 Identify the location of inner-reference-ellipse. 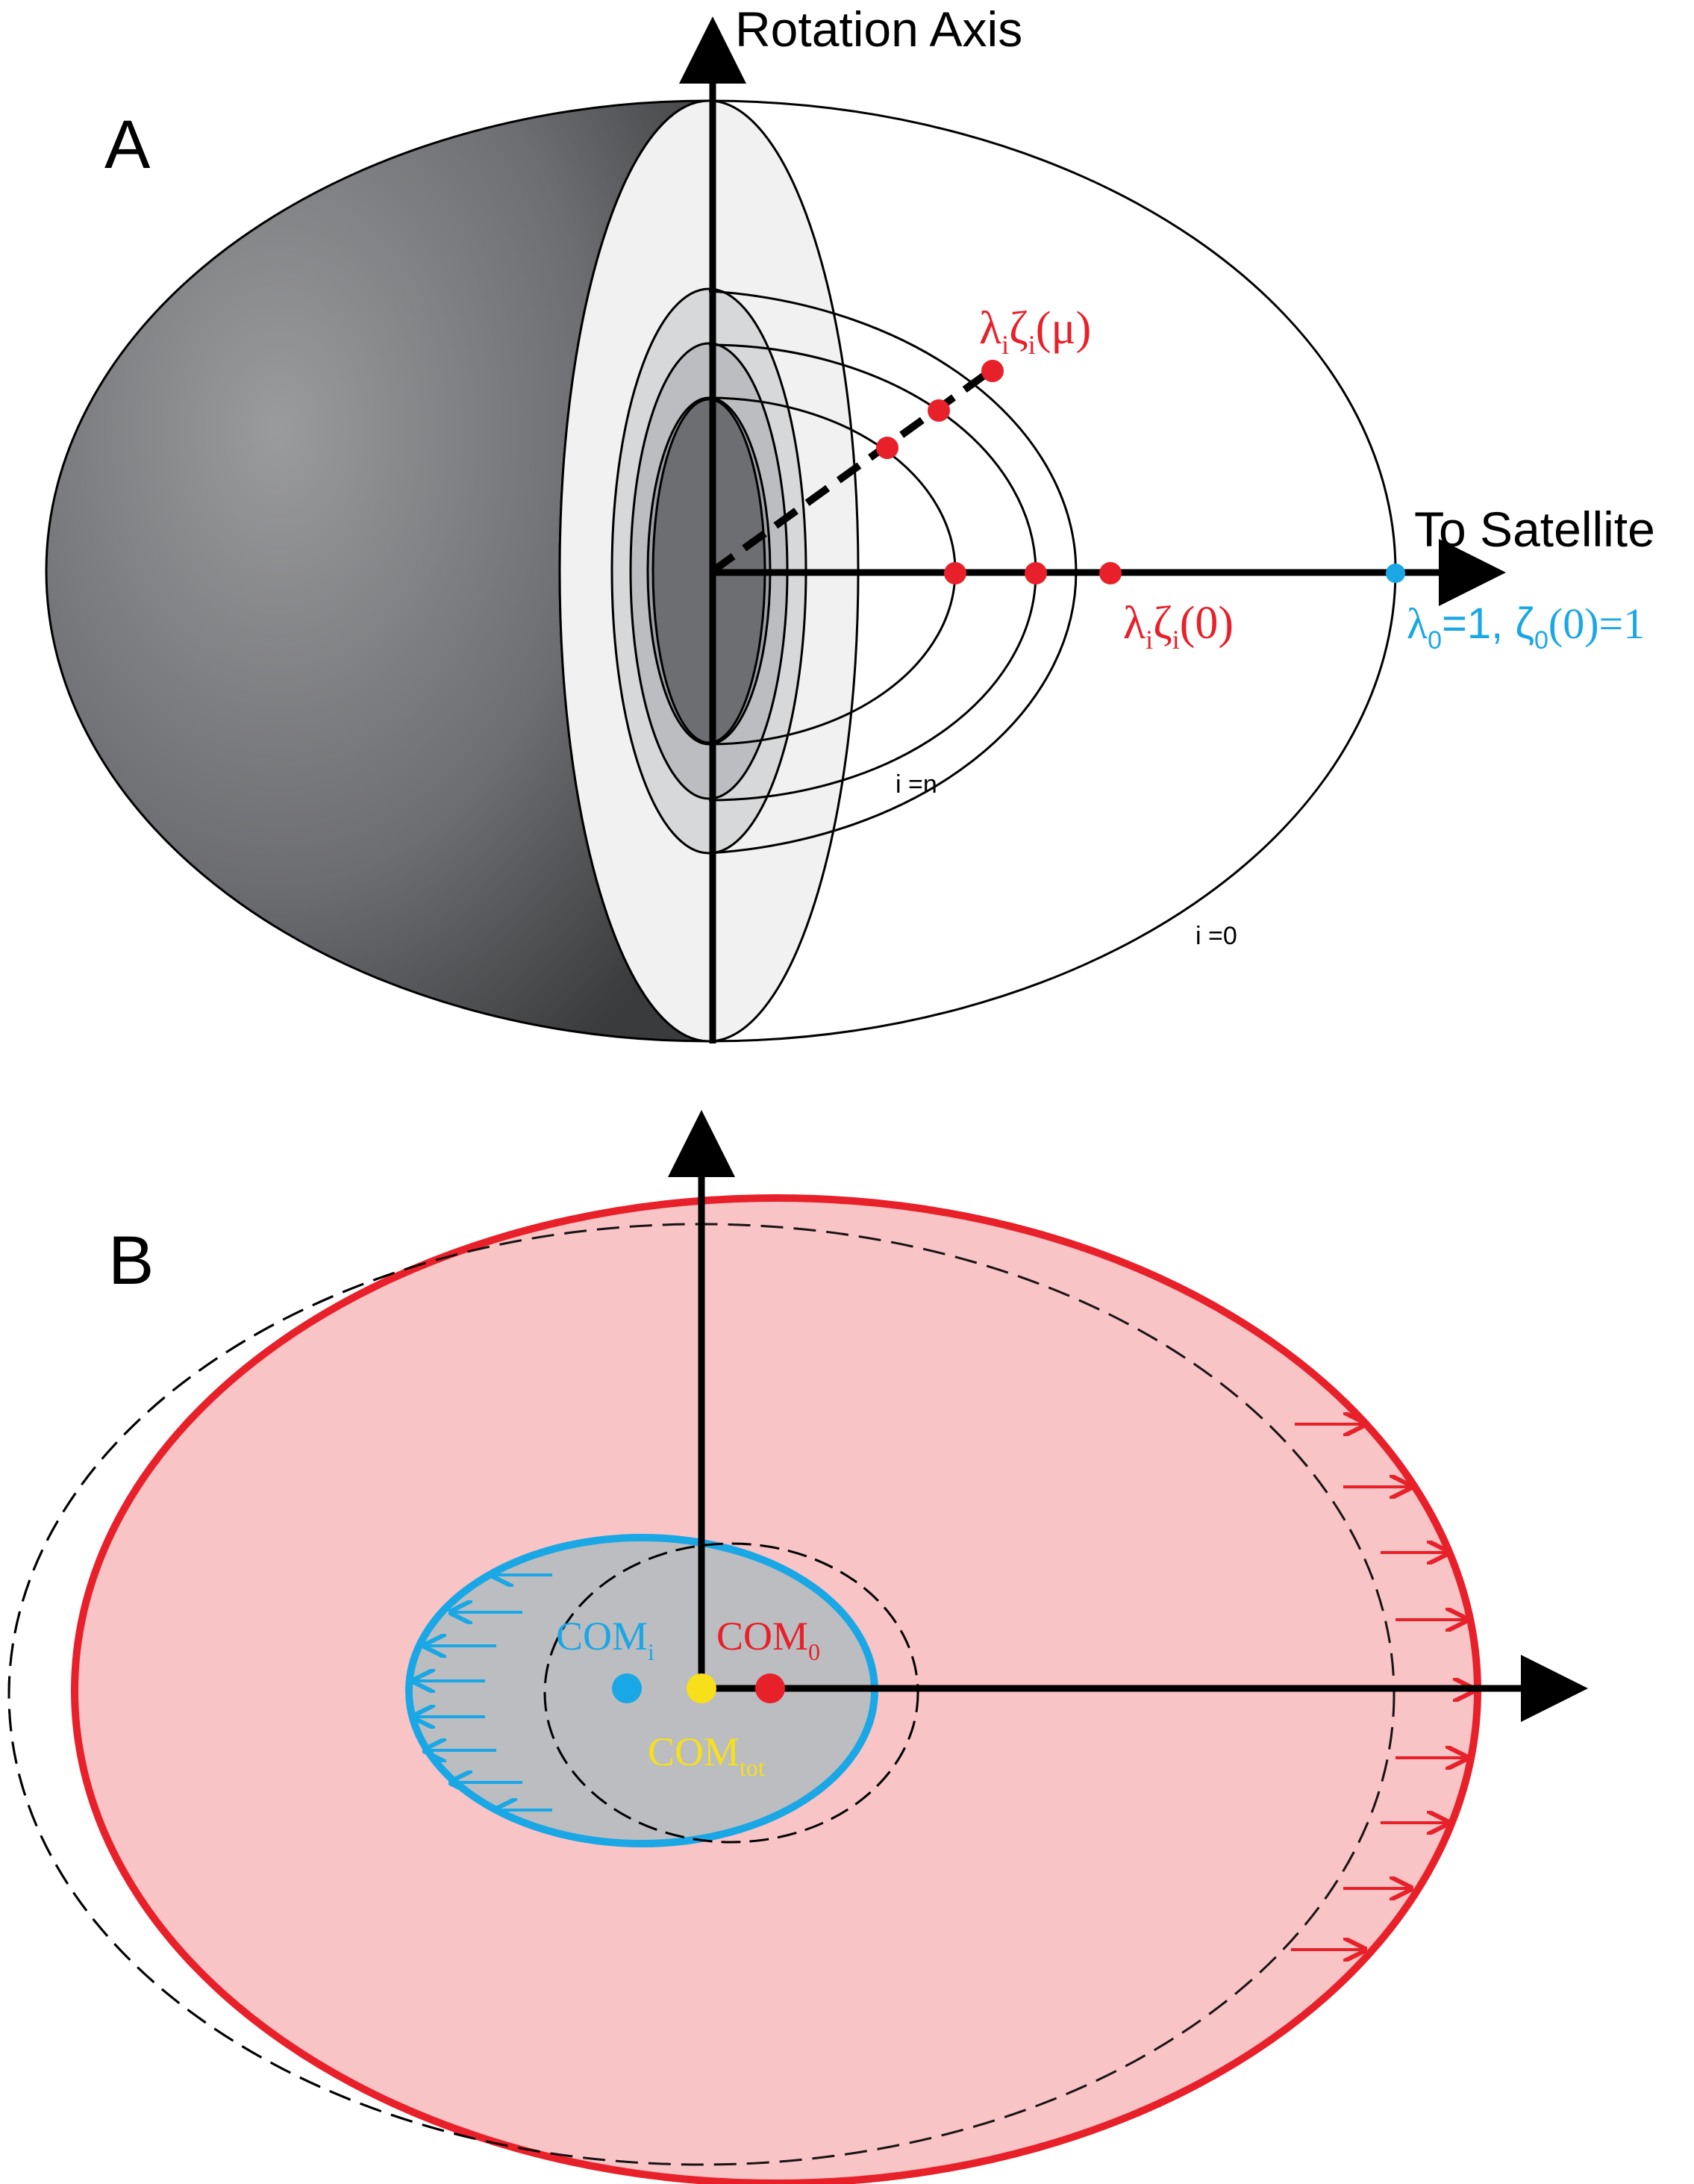
(731, 1693).